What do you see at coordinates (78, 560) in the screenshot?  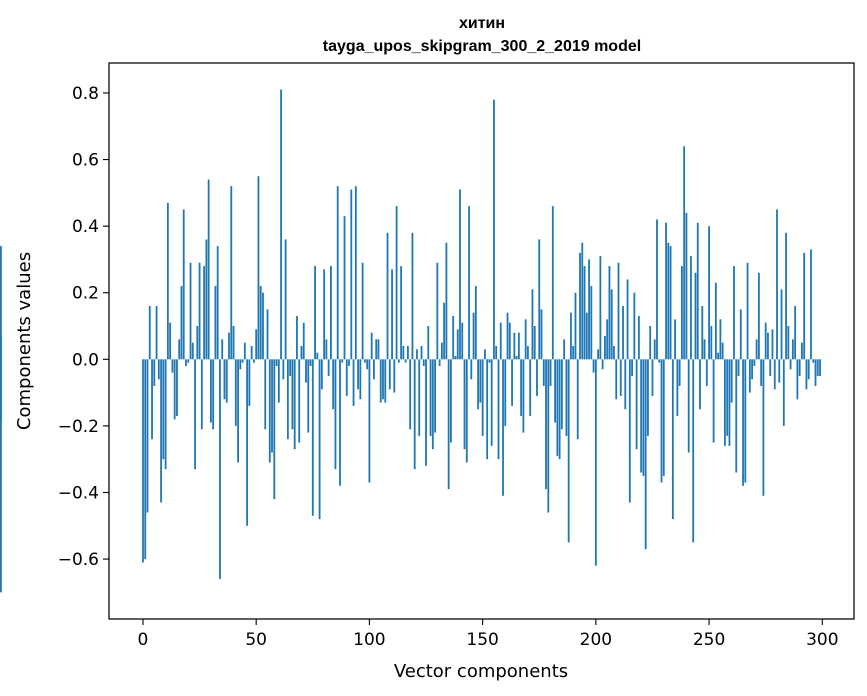 I see `y-tick-label: −0.6` at bounding box center [78, 560].